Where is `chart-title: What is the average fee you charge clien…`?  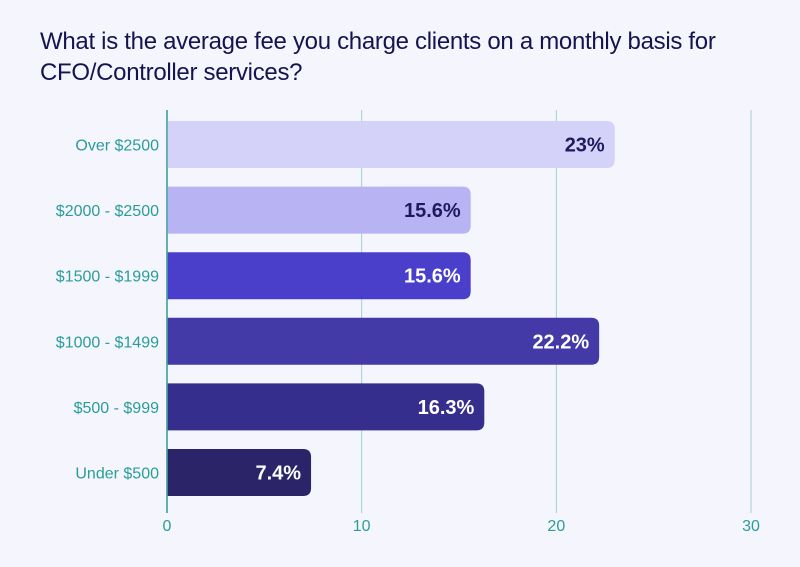
chart-title: What is the average fee you charge clien… is located at coordinates (378, 57).